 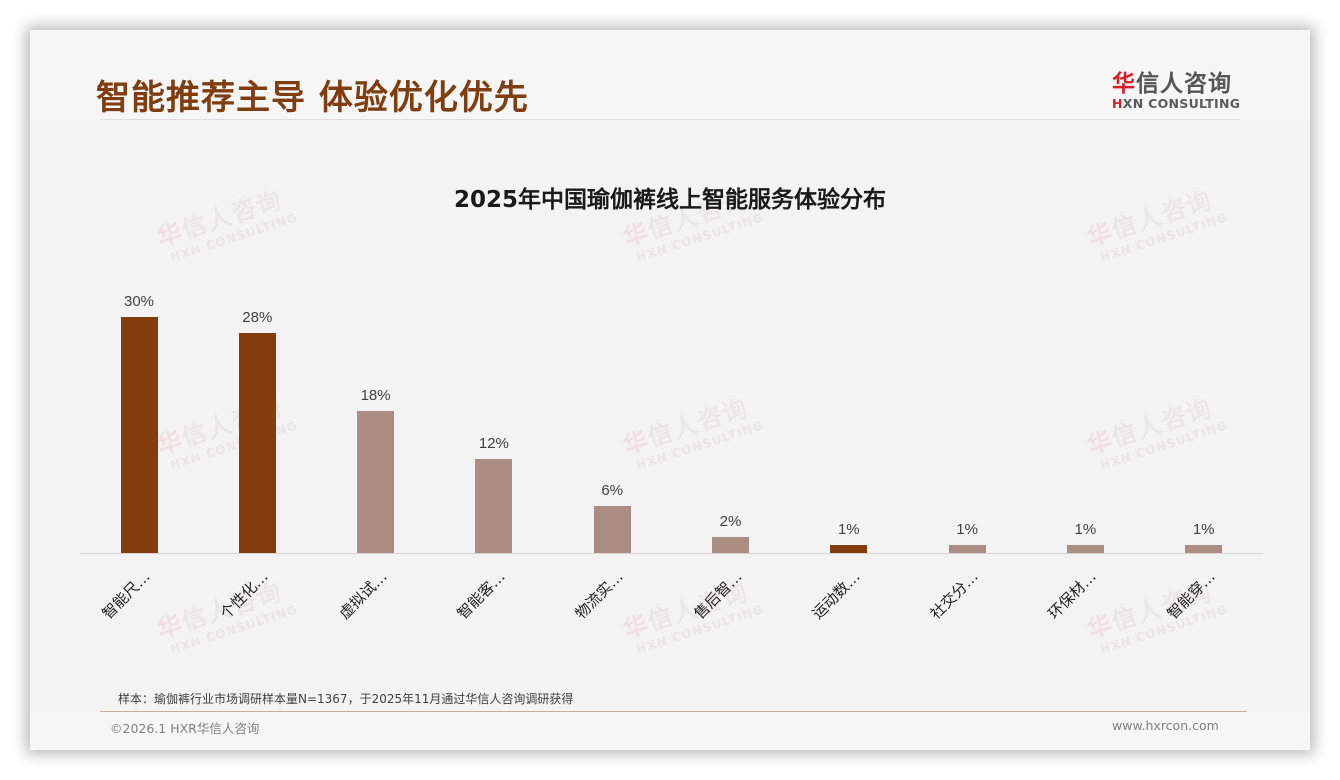 I want to click on bar-value-label: 18%, so click(x=375, y=395).